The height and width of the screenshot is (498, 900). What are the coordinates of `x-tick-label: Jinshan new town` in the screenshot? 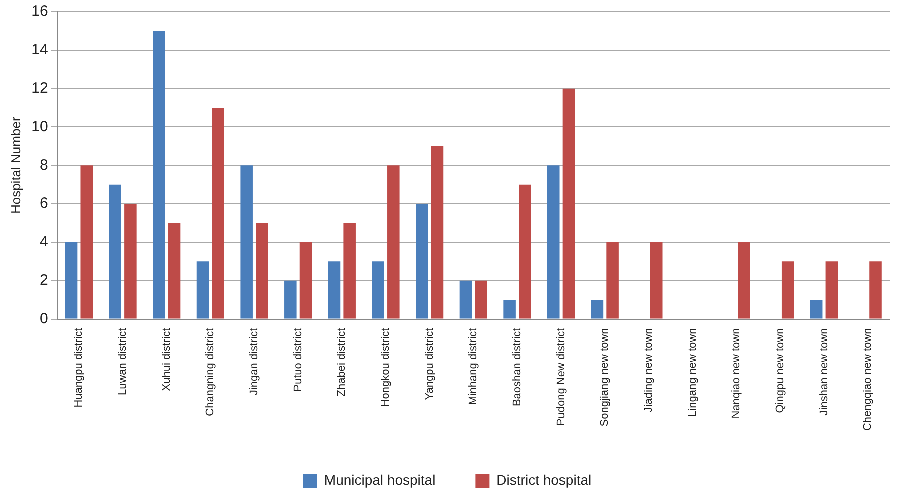 It's located at (824, 372).